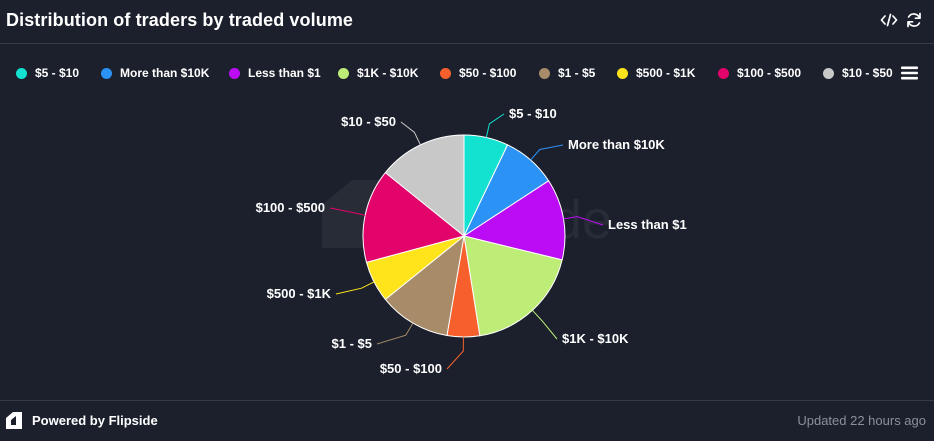 The image size is (934, 441). I want to click on slice-label: $50 - $100, so click(411, 368).